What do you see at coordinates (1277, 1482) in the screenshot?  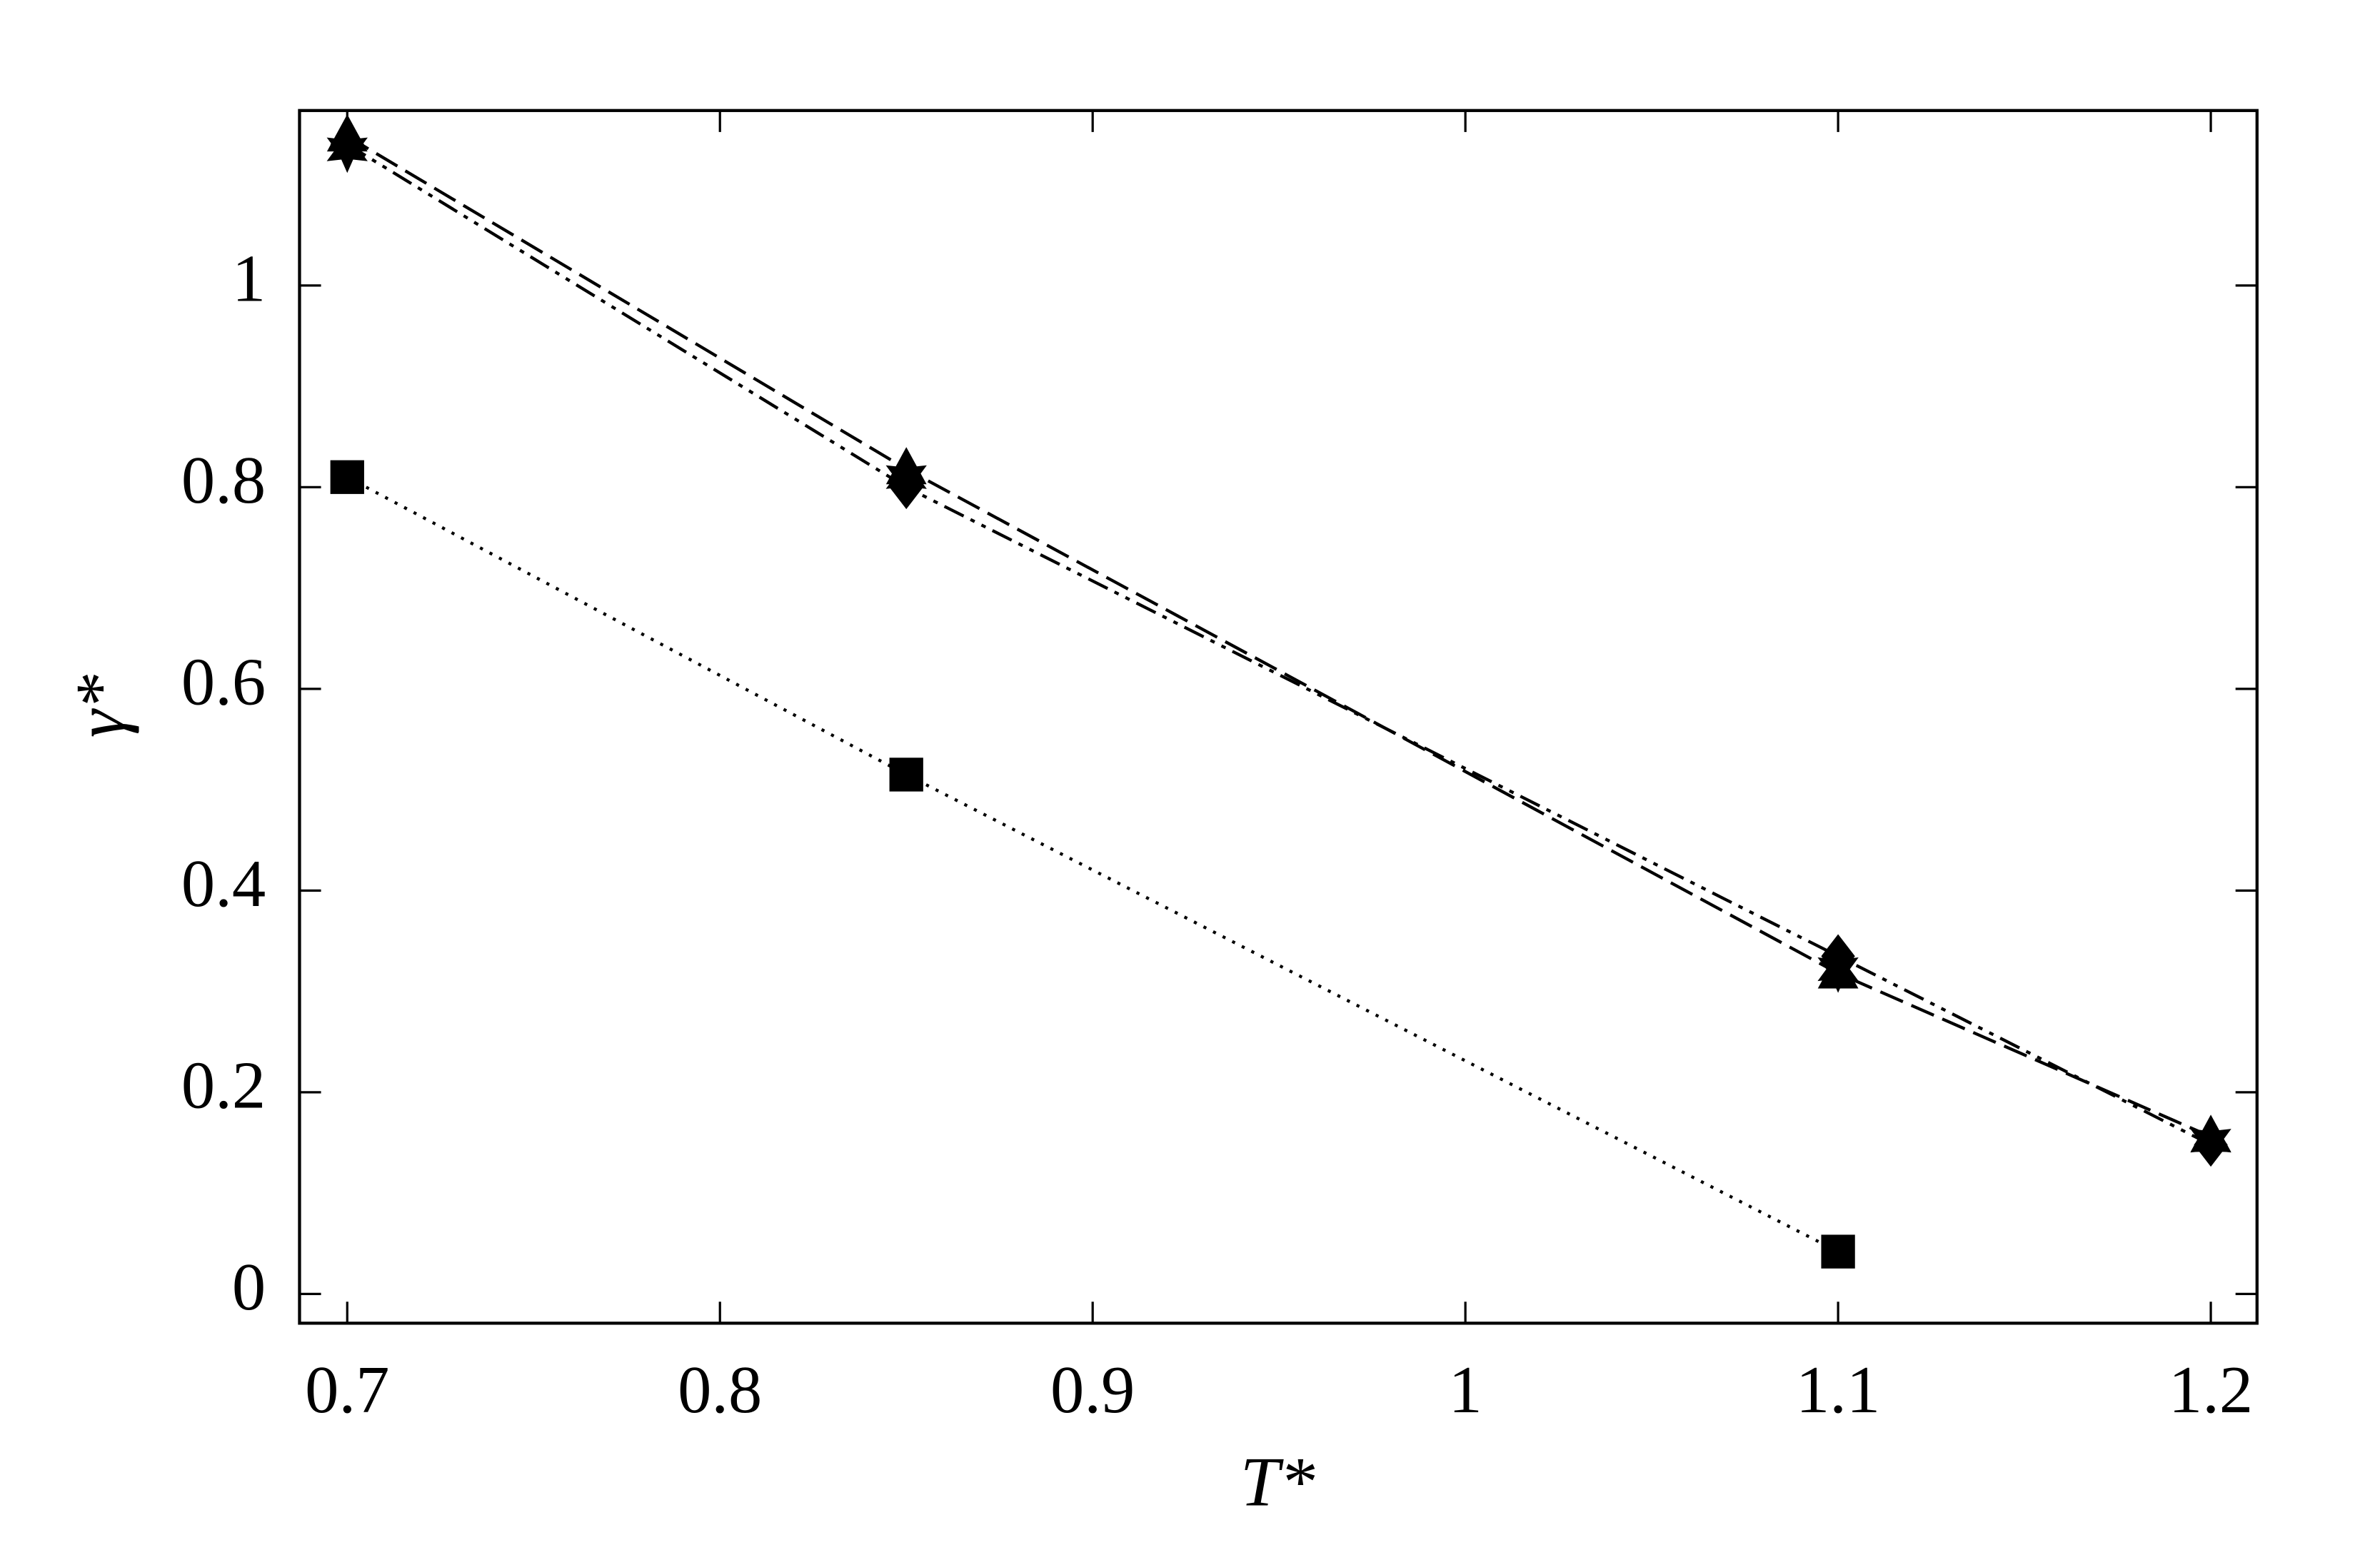 I see `x-axis-label: T*` at bounding box center [1277, 1482].